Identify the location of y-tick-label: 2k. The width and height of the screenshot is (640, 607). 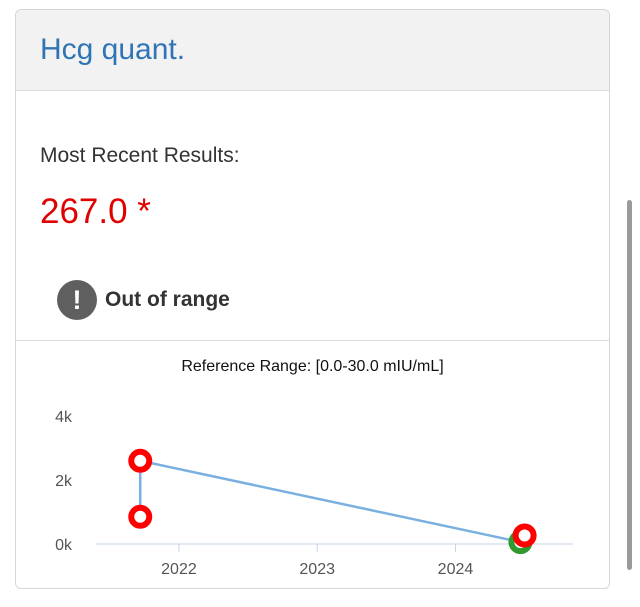
(64, 481).